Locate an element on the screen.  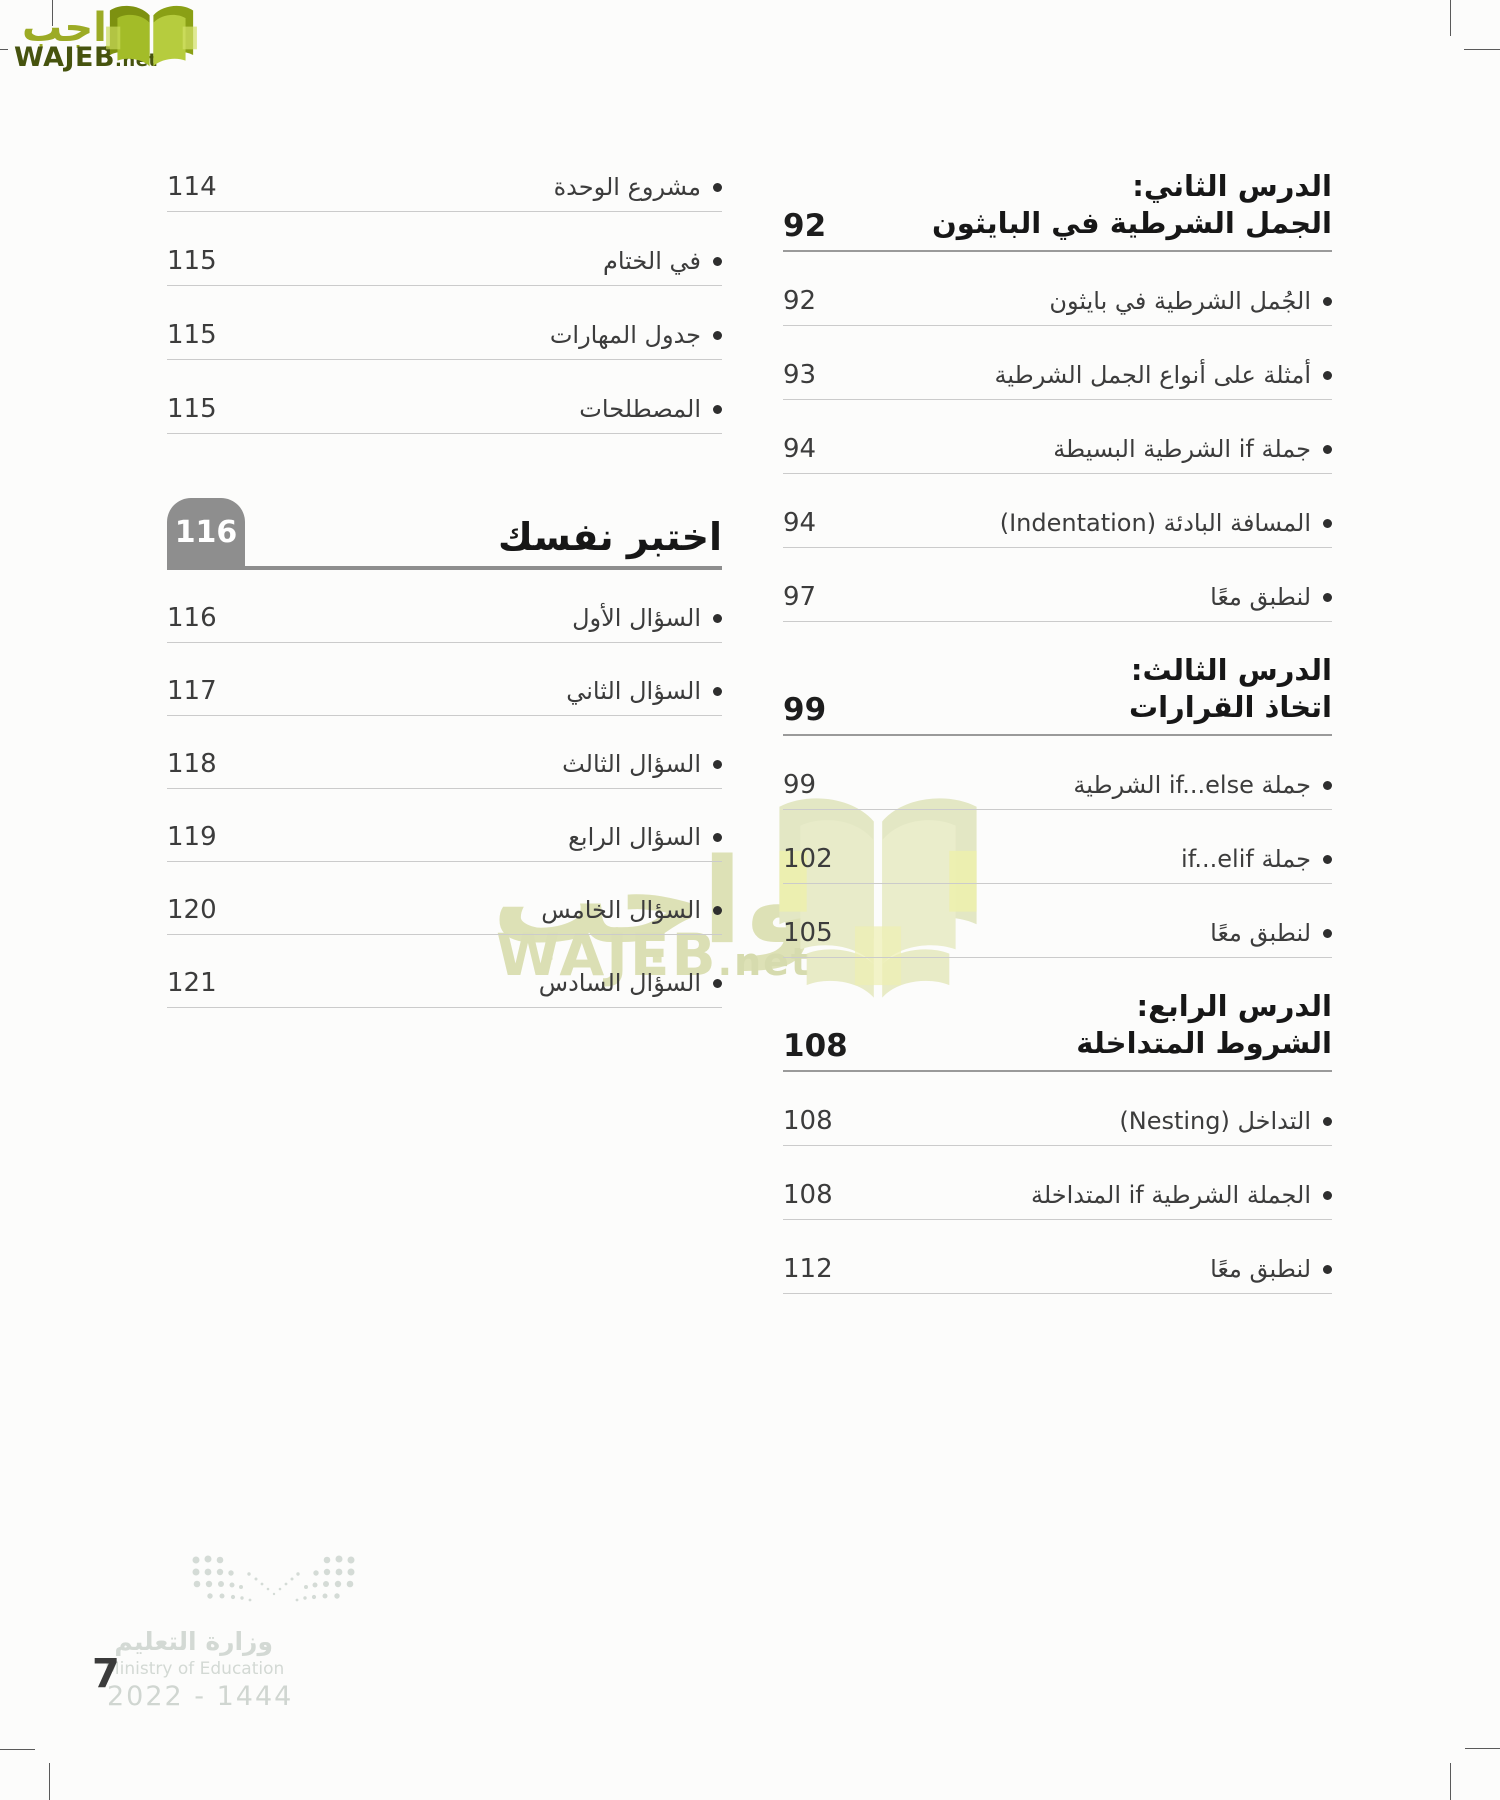
toc-item-label: مشروع الوحدة is located at coordinates (638, 187).